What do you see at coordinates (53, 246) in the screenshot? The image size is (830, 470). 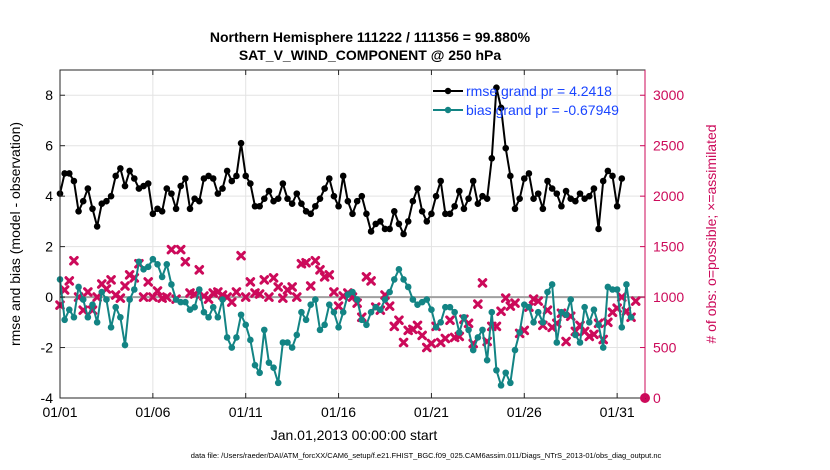 I see `y-axis-ticks: -4 -2 0 2 4 6 8` at bounding box center [53, 246].